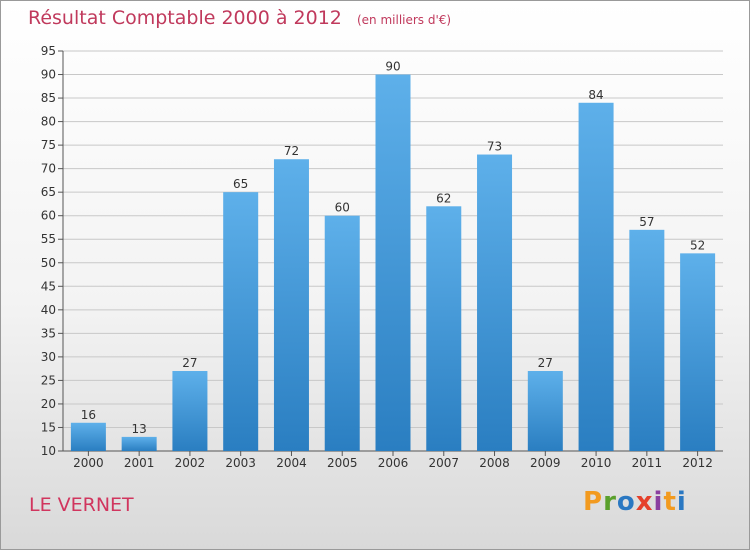 The image size is (750, 551). I want to click on logo-letter: r, so click(610, 502).